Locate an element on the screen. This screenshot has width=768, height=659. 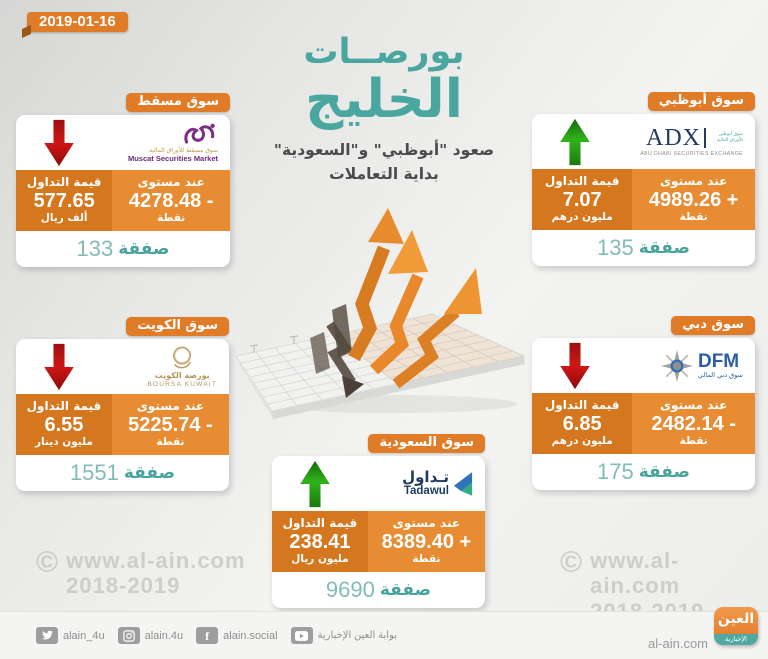
date-badge: 2019-01-16 is located at coordinates (77, 22).